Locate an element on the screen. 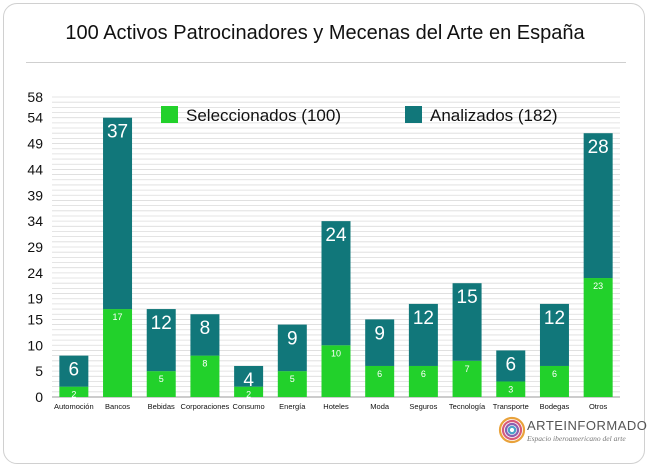 The height and width of the screenshot is (469, 650). title-divider is located at coordinates (326, 62).